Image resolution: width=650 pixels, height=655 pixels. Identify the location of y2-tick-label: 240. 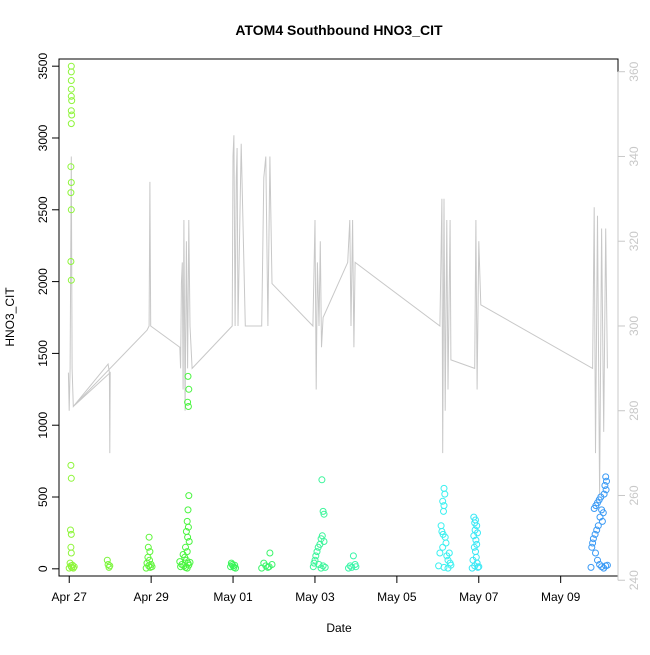
(634, 580).